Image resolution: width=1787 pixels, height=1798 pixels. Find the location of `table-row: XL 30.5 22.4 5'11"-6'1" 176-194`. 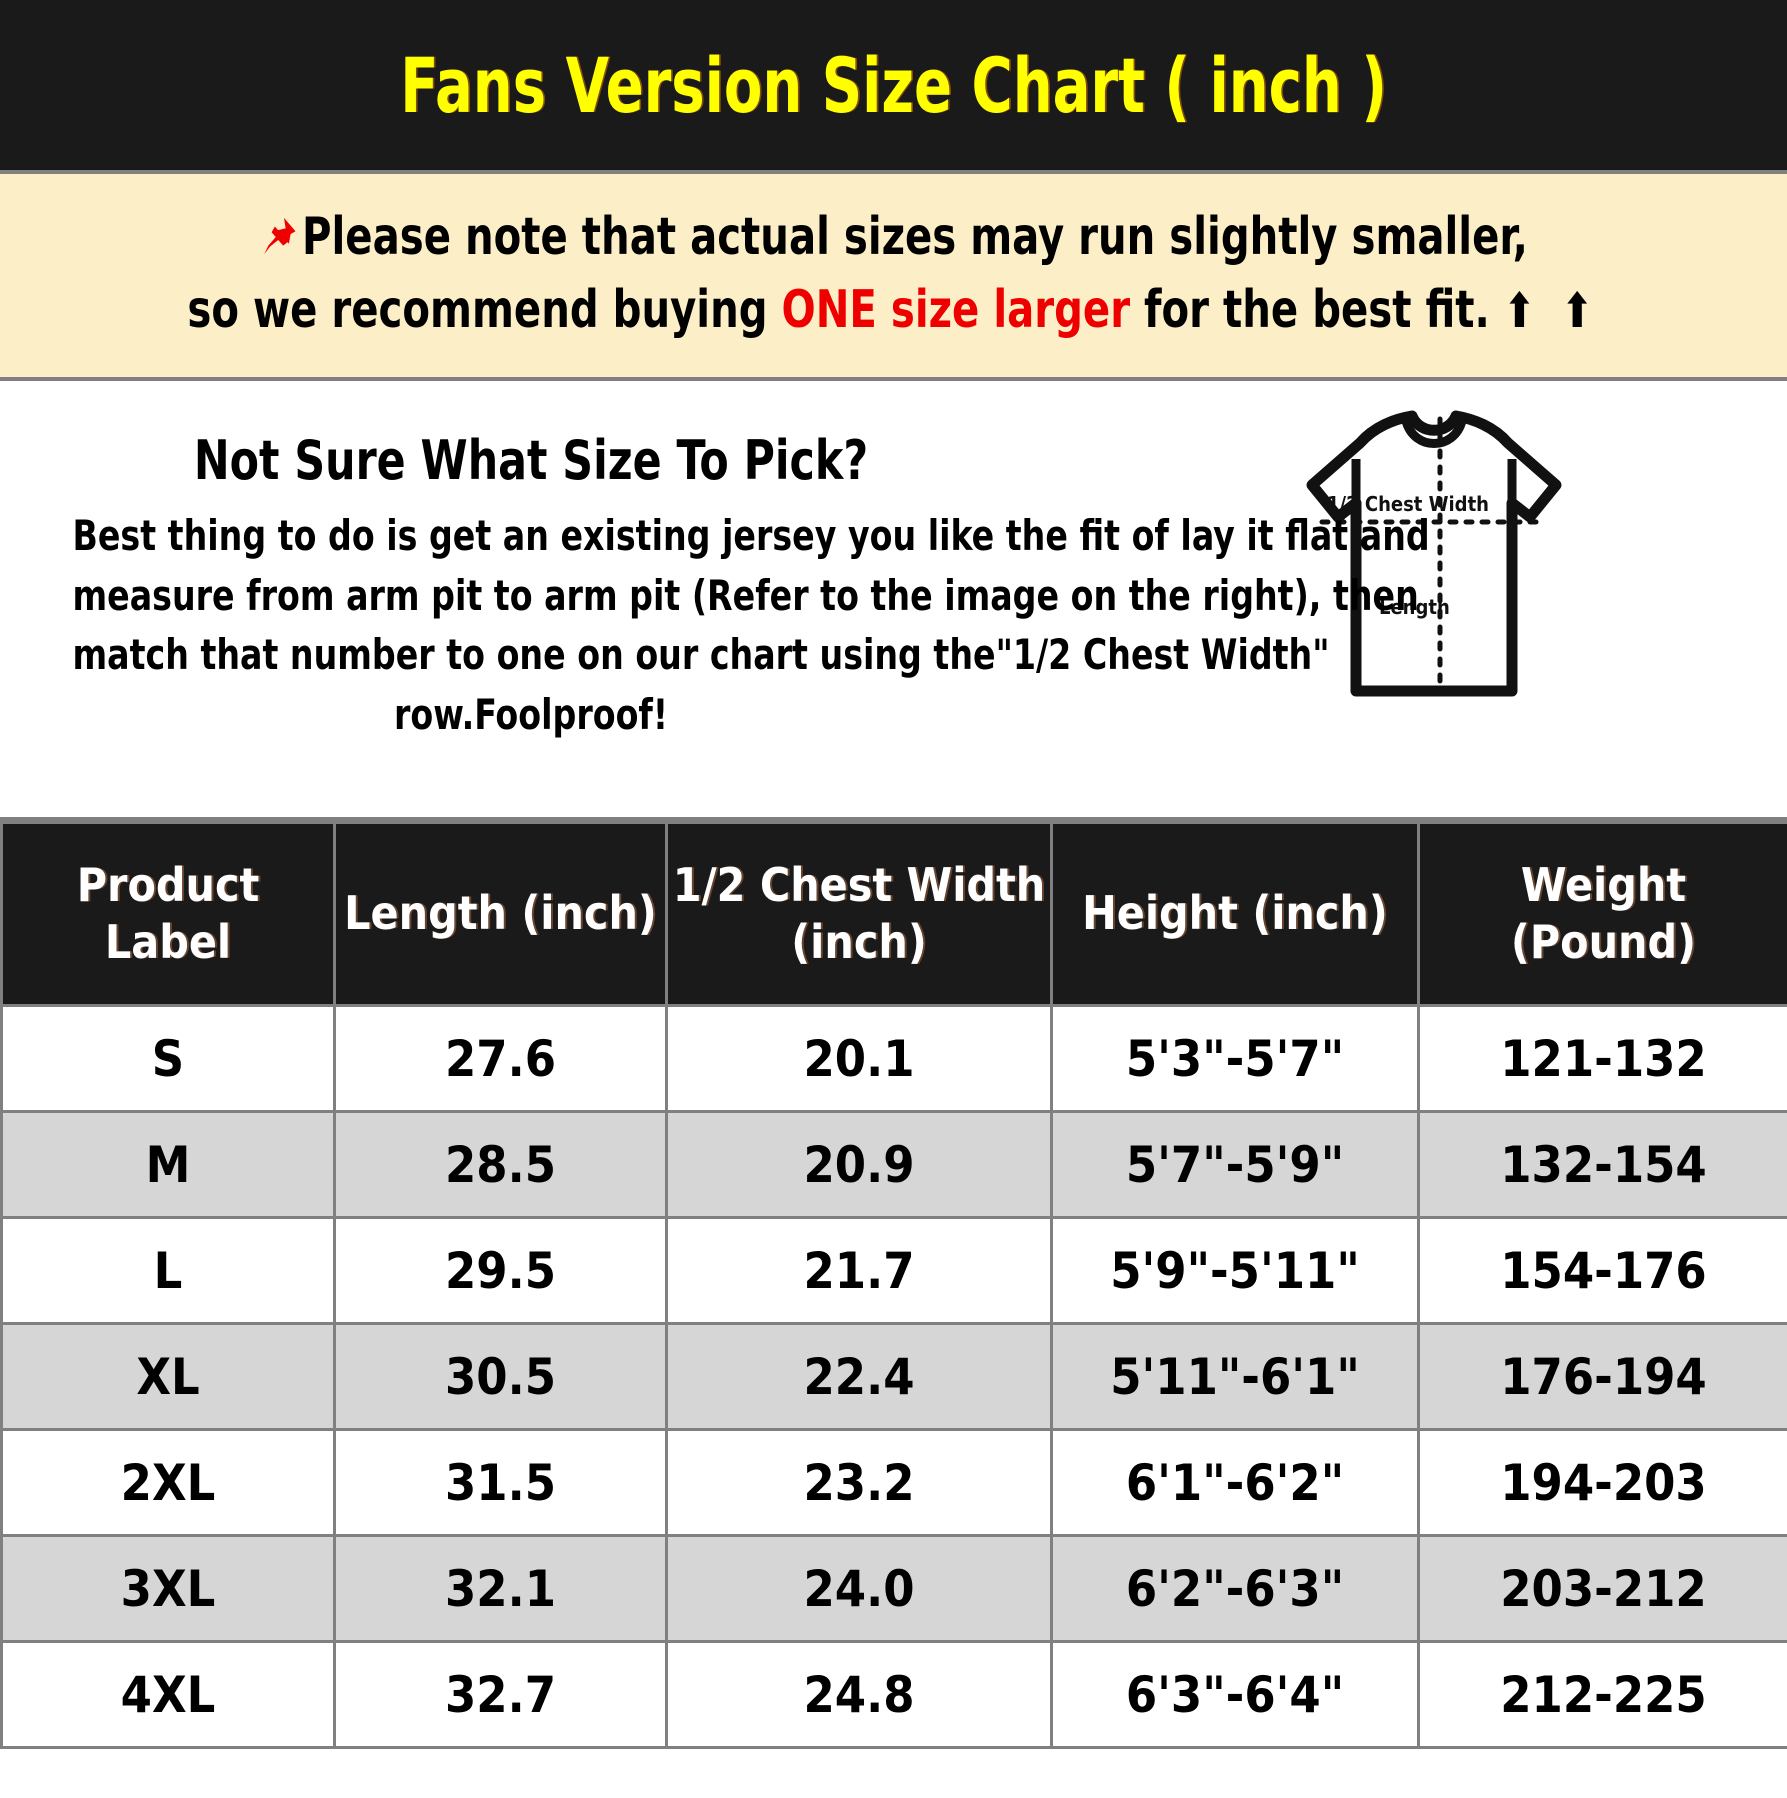

table-row: XL 30.5 22.4 5'11"-6'1" 176-194 is located at coordinates (893, 1377).